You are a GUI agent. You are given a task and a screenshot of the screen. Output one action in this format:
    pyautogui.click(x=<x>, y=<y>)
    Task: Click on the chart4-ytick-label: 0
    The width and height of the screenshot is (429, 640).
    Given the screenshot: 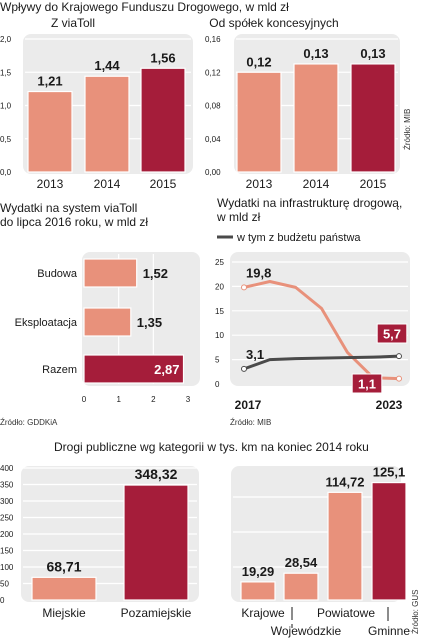 What is the action you would take?
    pyautogui.click(x=217, y=384)
    